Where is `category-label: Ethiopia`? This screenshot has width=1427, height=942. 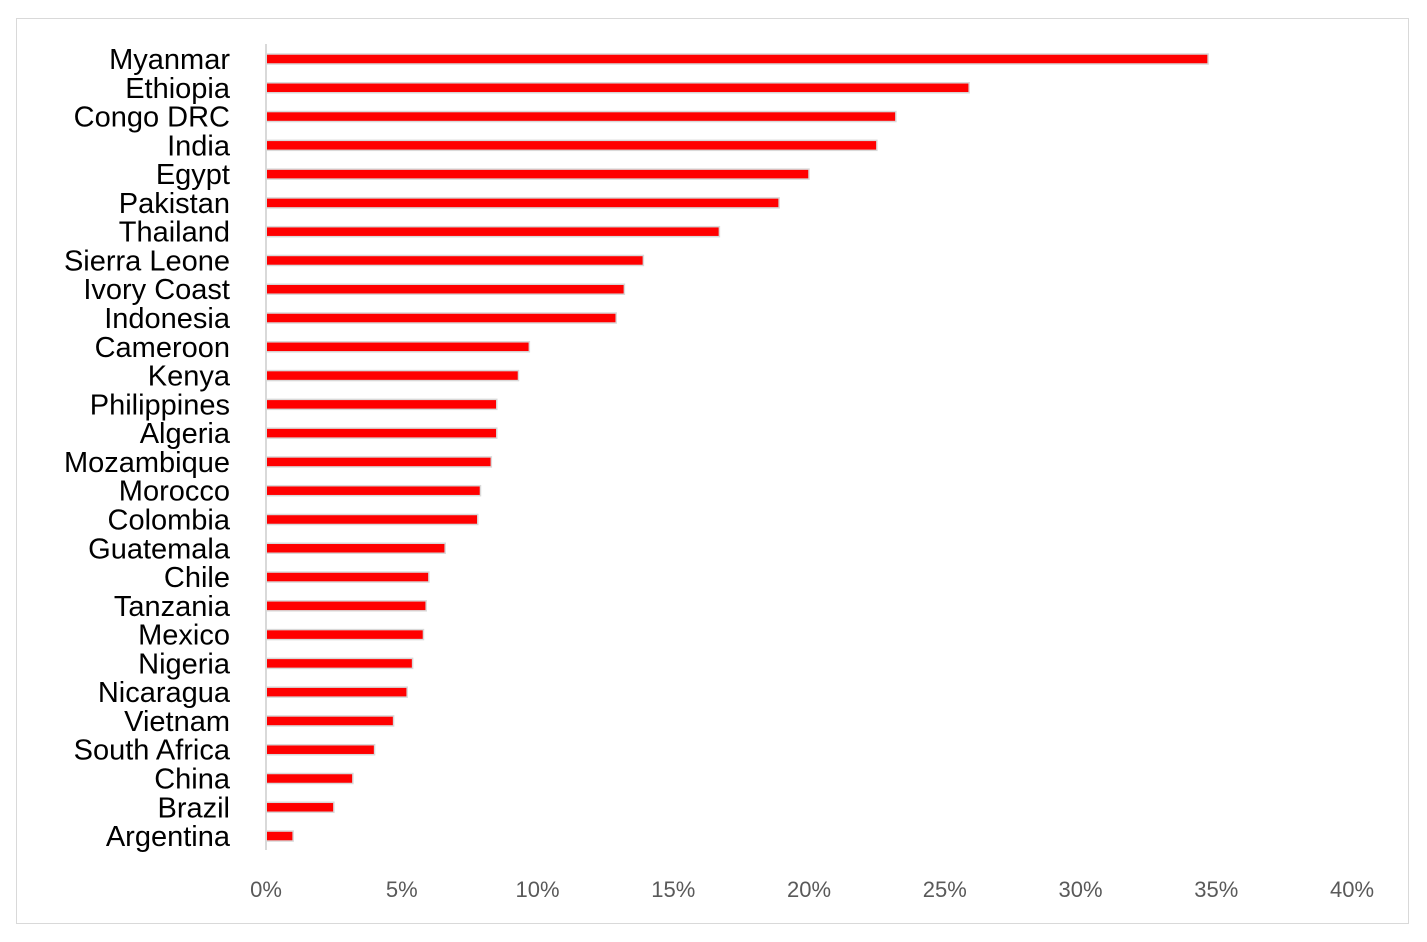
category-label: Ethiopia is located at coordinates (178, 89).